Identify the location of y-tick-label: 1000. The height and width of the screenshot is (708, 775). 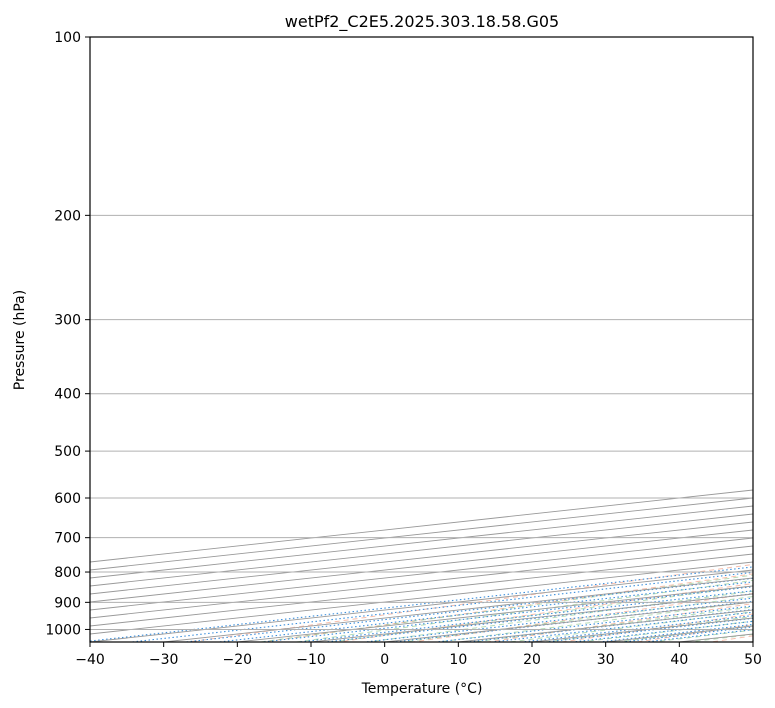
(63, 630).